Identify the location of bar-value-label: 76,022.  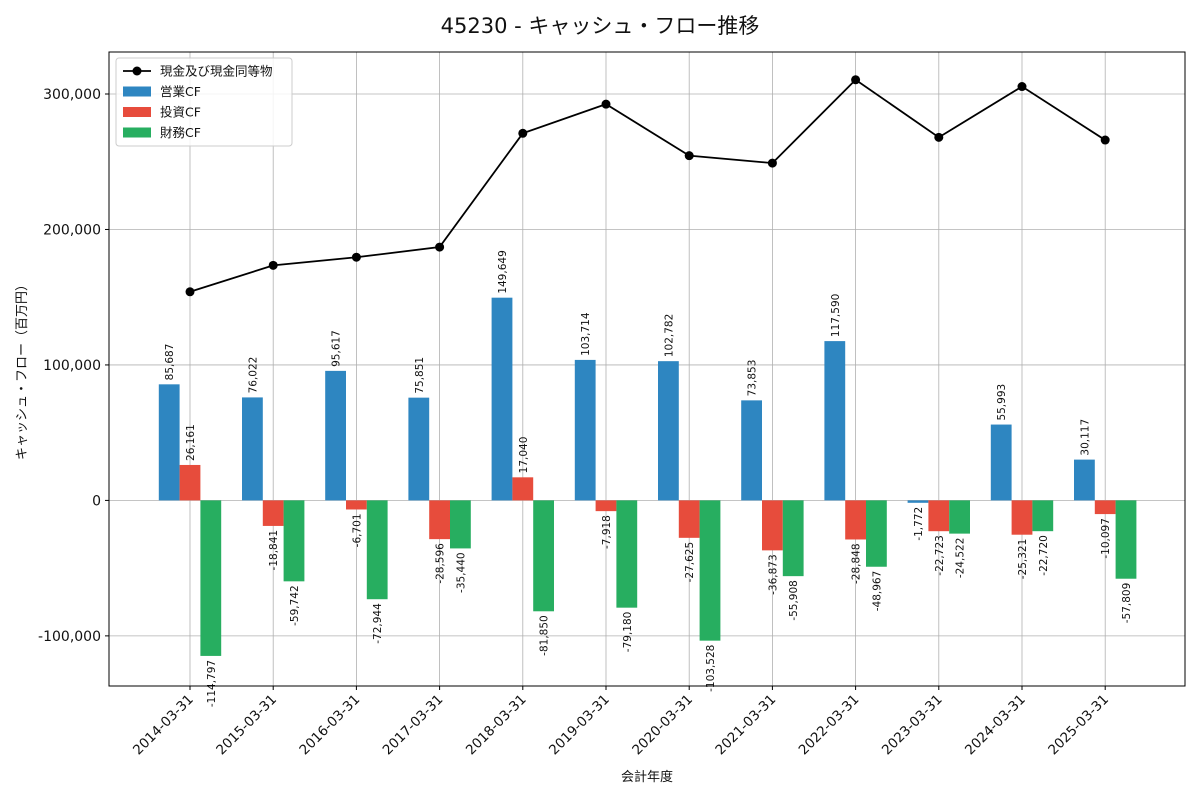
(253, 375).